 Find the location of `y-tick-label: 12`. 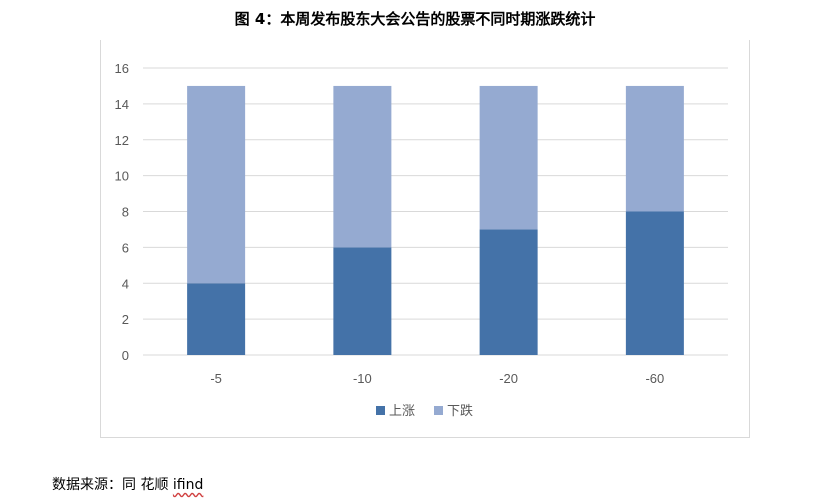

y-tick-label: 12 is located at coordinates (122, 140).